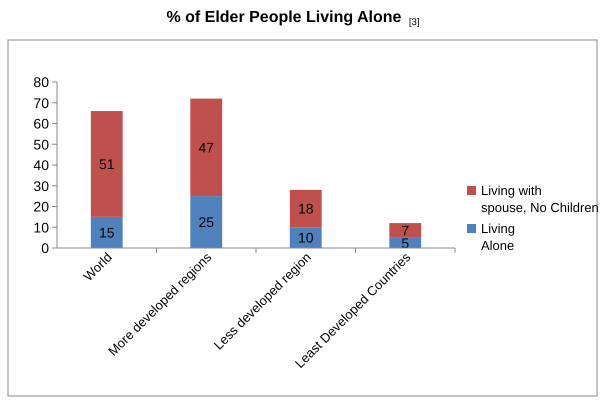  I want to click on chart-title: % of Elder People Living Alone $_{[3]}$, so click(293, 18).